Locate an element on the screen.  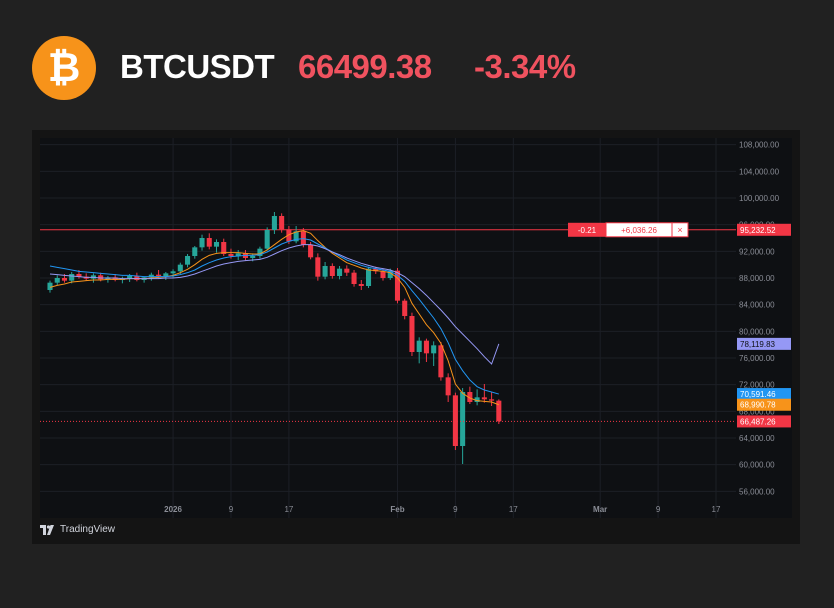
x-axis: 2026 9 17 Feb 9 17 Mar 9 17 is located at coordinates (442, 509).